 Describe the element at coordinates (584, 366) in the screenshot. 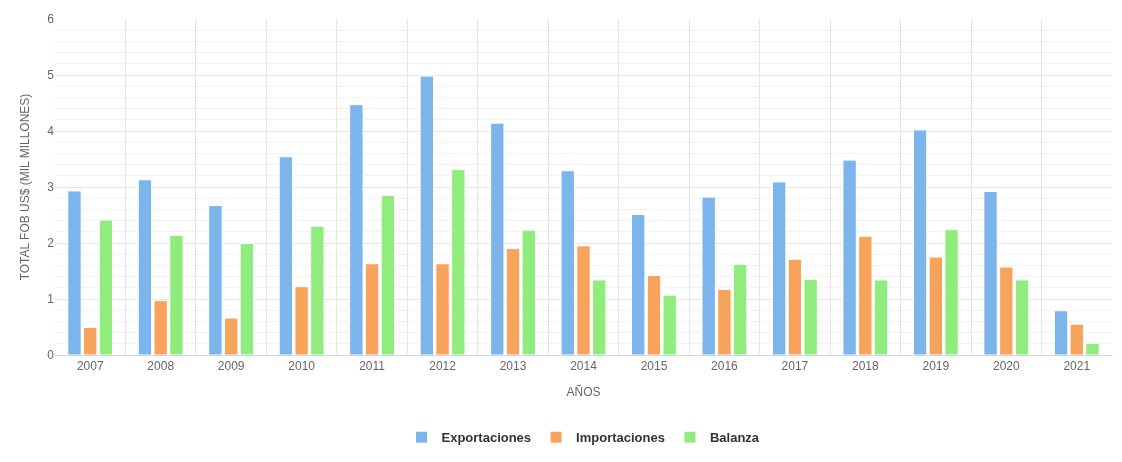

I see `x-tick-label: 2014` at that location.